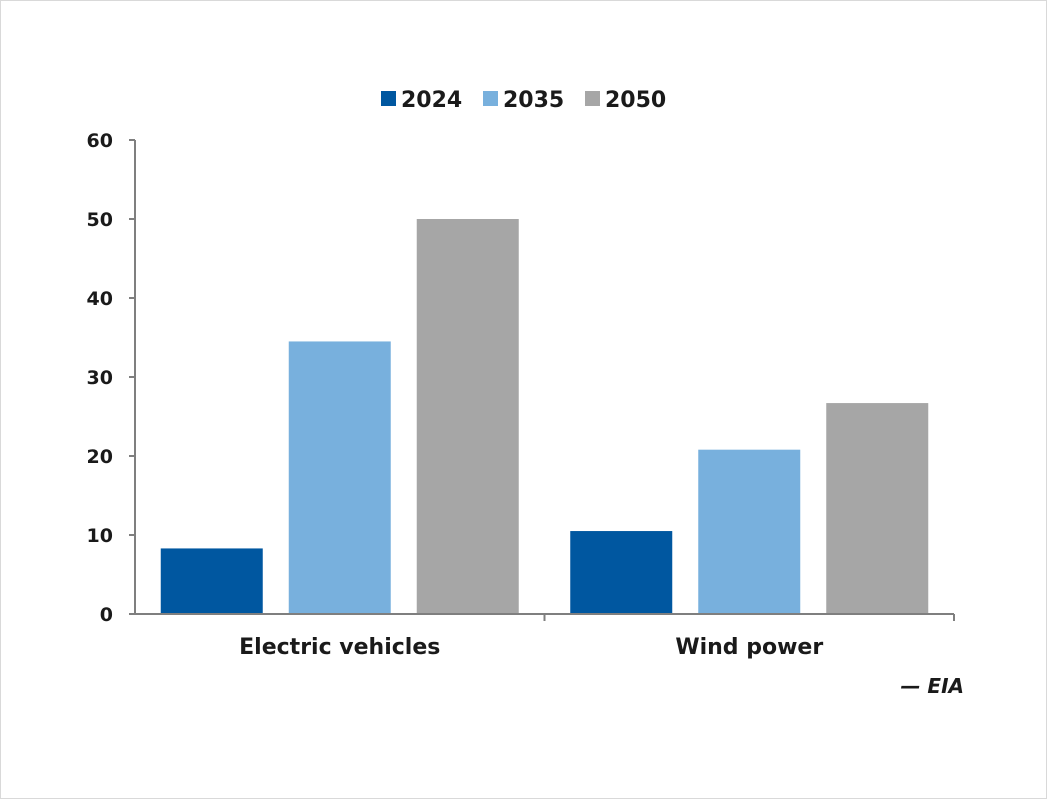 The image size is (1047, 799). Describe the element at coordinates (100, 220) in the screenshot. I see `y-tick-label: 50` at that location.